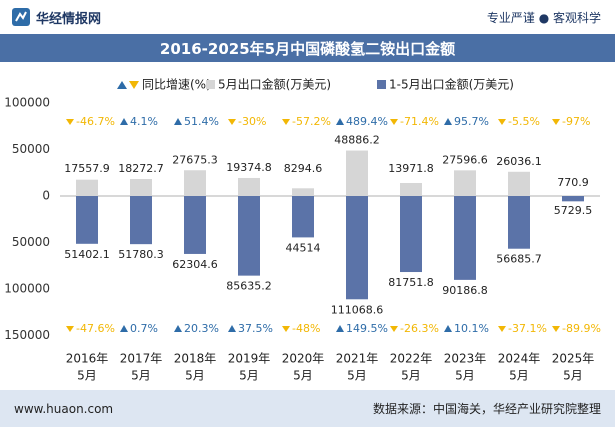 The height and width of the screenshot is (427, 615). I want to click on tagline: 专业严谨 ● 客观科学, so click(543, 17).